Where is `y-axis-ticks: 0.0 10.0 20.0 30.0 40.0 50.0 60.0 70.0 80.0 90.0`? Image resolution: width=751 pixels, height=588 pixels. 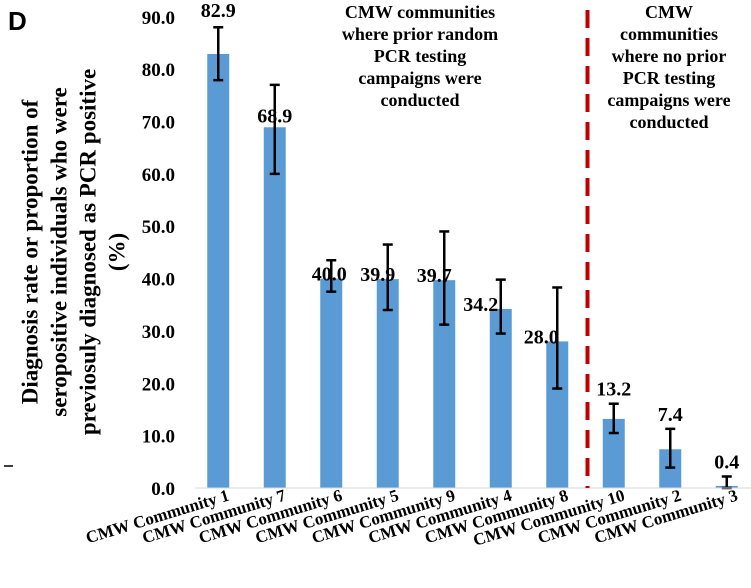
y-axis-ticks: 0.0 10.0 20.0 30.0 40.0 50.0 60.0 70.0 80.0 90.0 is located at coordinates (158, 254).